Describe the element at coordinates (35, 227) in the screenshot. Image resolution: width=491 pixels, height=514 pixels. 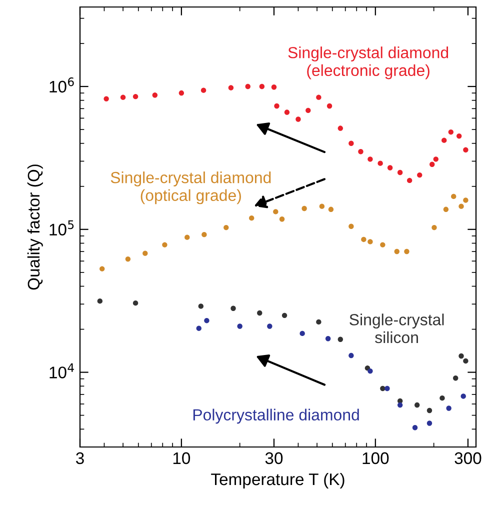
I see `y-axis-title: Quality factor (Q)` at that location.